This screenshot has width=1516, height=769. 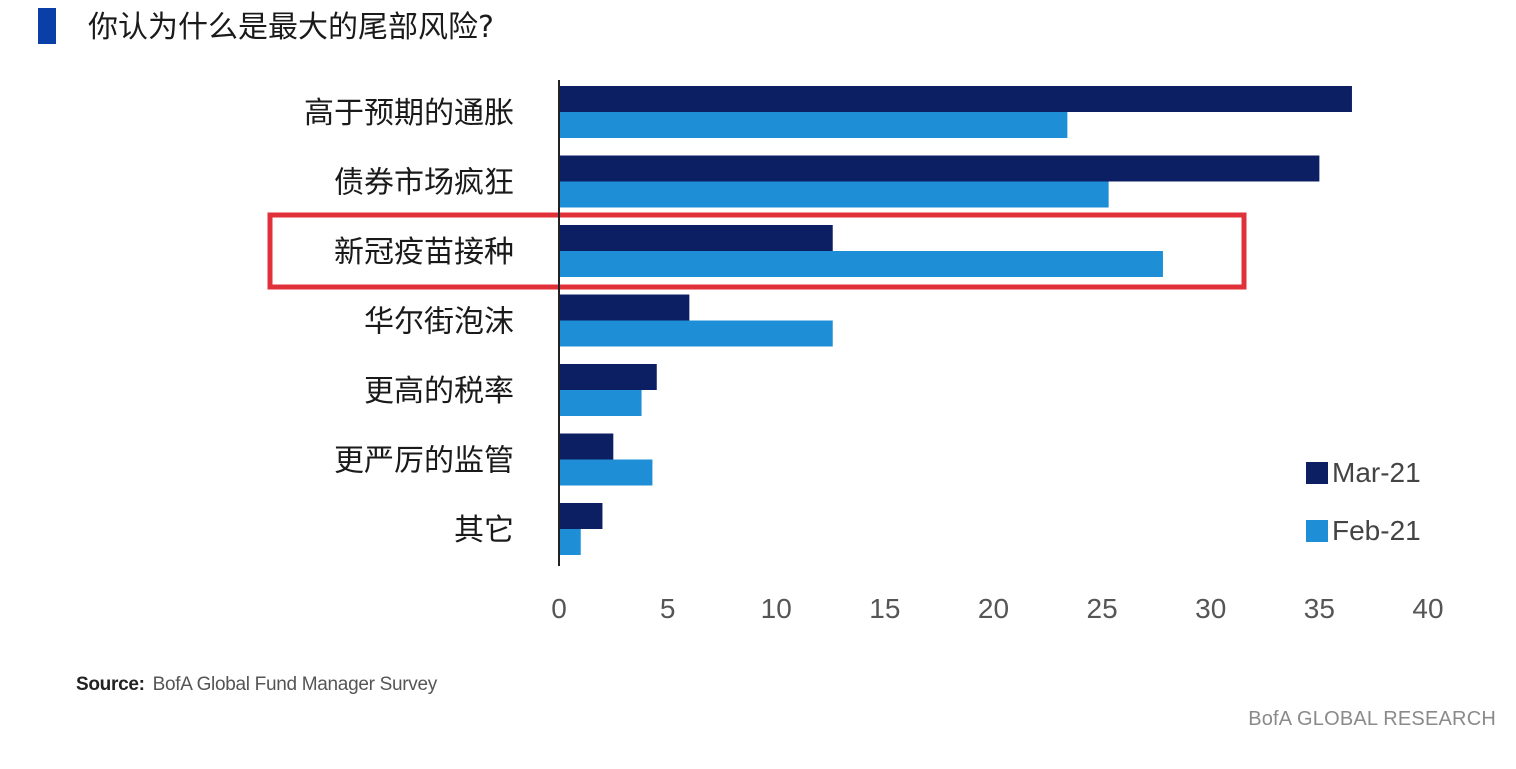 What do you see at coordinates (1372, 719) in the screenshot?
I see `brand-label: BofA GLOBAL RESEARCH` at bounding box center [1372, 719].